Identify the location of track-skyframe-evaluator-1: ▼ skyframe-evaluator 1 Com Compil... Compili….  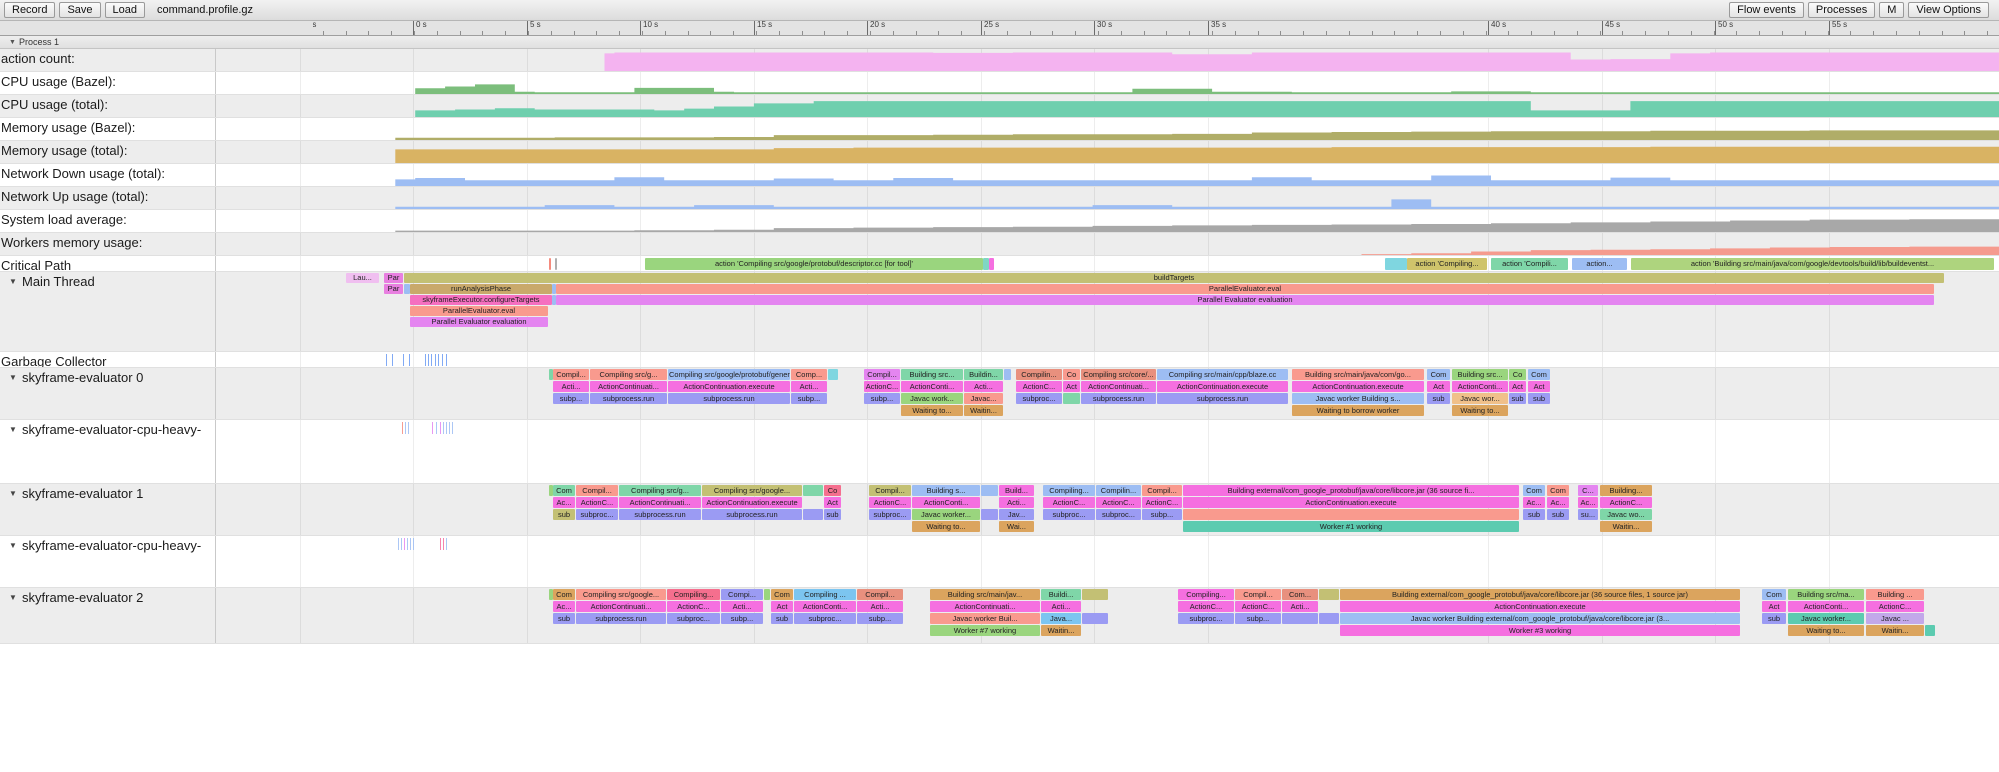
(999, 510).